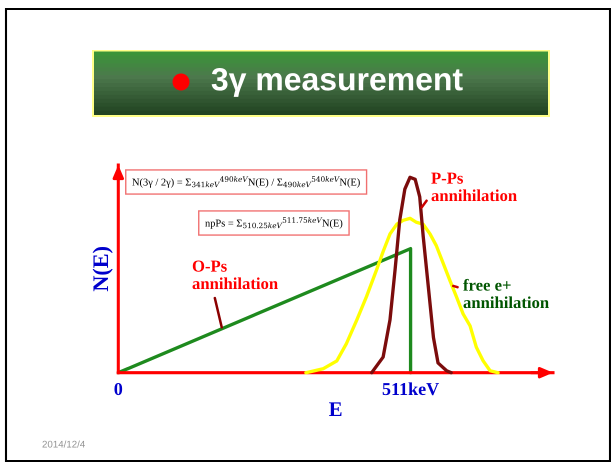  What do you see at coordinates (335, 409) in the screenshot?
I see `x-axis-title: E` at bounding box center [335, 409].